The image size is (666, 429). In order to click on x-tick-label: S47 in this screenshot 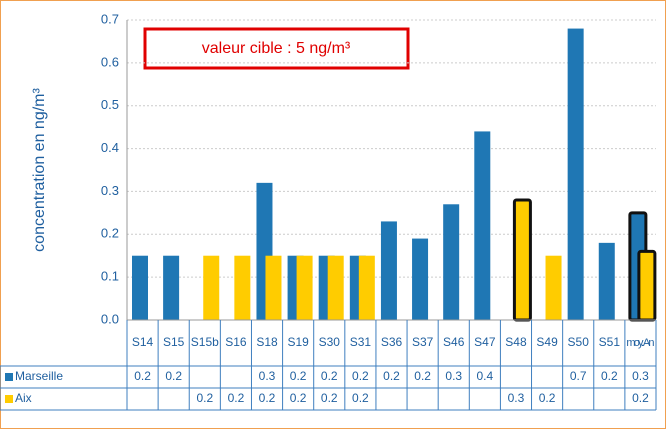, I will do `click(485, 342)`.